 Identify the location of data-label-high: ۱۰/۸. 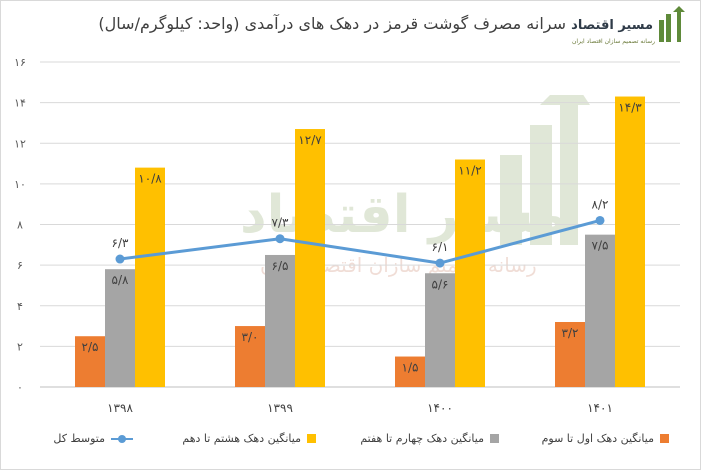
(150, 179).